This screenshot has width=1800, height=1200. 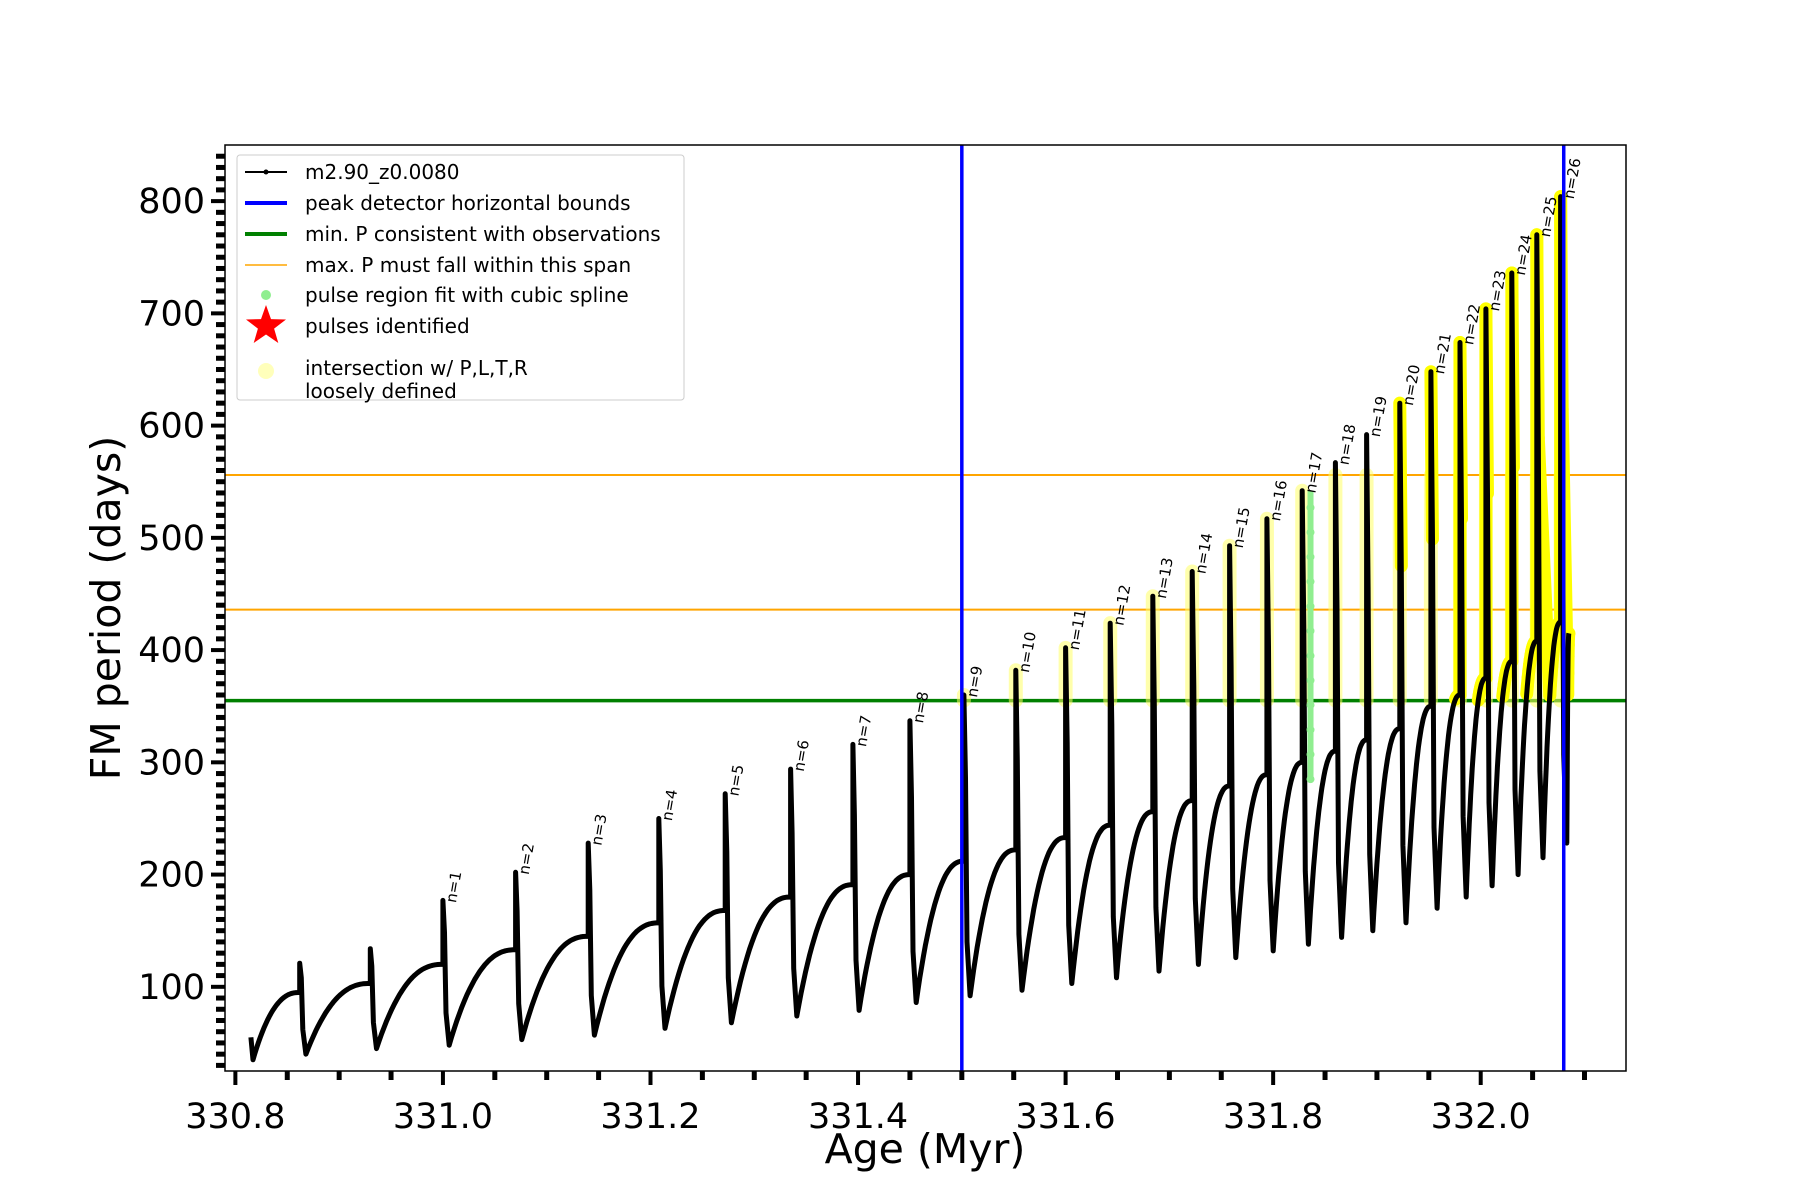 I want to click on legend-label: intersection w/ P,L,T,R, so click(x=416, y=368).